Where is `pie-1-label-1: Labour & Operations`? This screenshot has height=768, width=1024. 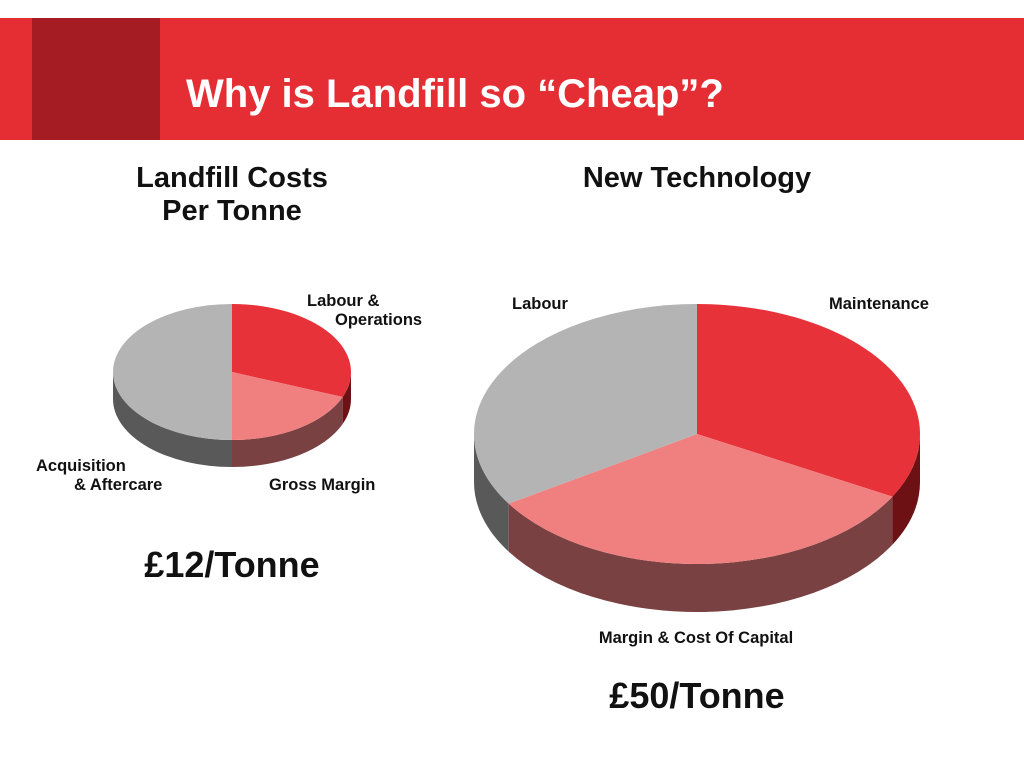 pie-1-label-1: Labour & Operations is located at coordinates (364, 310).